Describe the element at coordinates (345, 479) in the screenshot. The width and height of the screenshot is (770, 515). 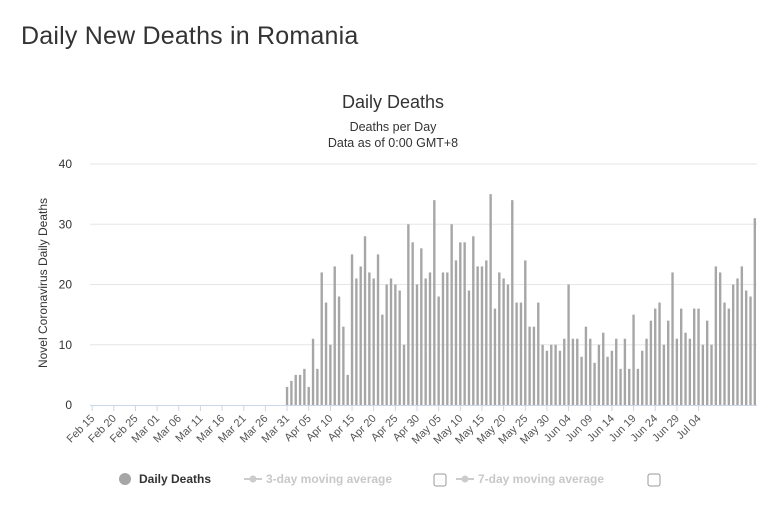
I see `legend-item-3-day-average: 3-day moving average` at that location.